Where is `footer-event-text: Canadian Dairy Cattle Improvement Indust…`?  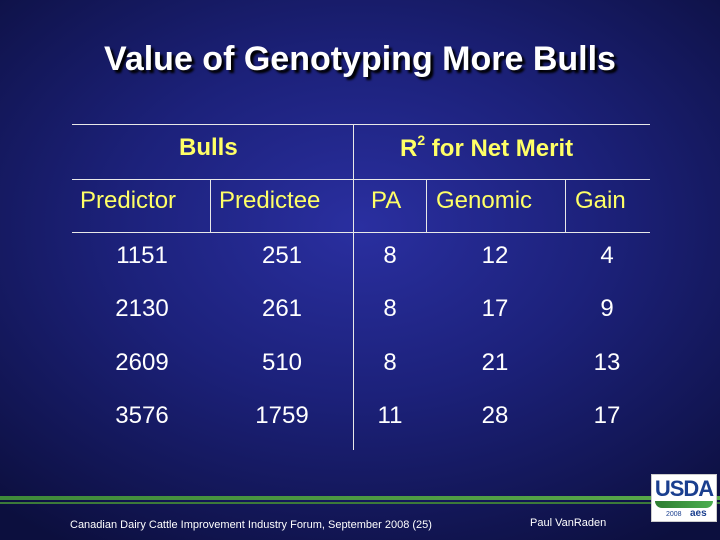
footer-event-text: Canadian Dairy Cattle Improvement Indust… is located at coordinates (251, 525).